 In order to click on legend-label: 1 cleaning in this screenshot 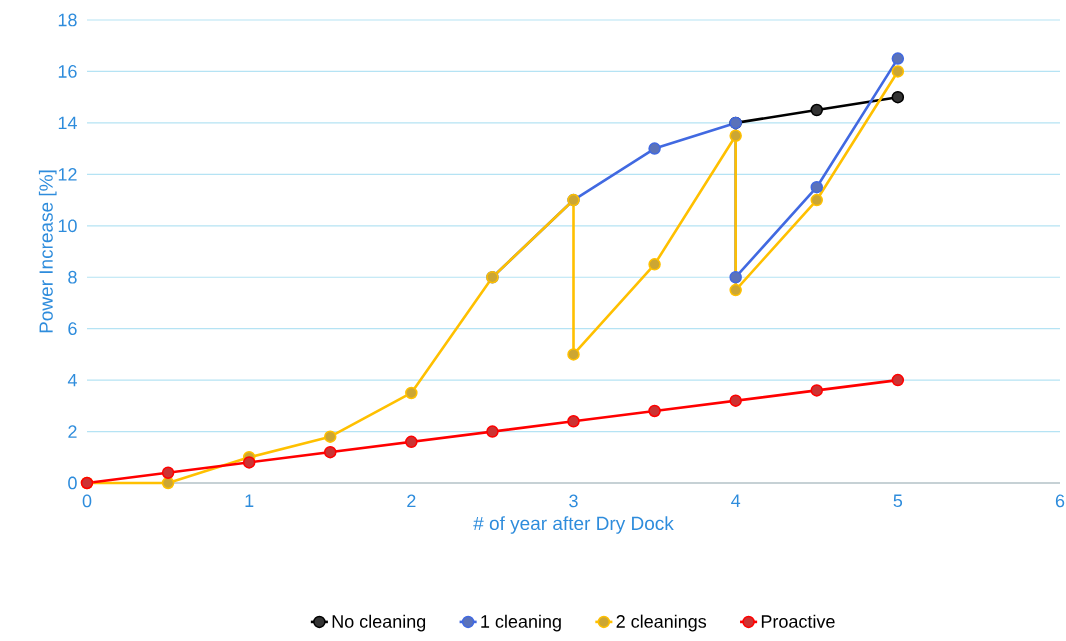, I will do `click(521, 623)`.